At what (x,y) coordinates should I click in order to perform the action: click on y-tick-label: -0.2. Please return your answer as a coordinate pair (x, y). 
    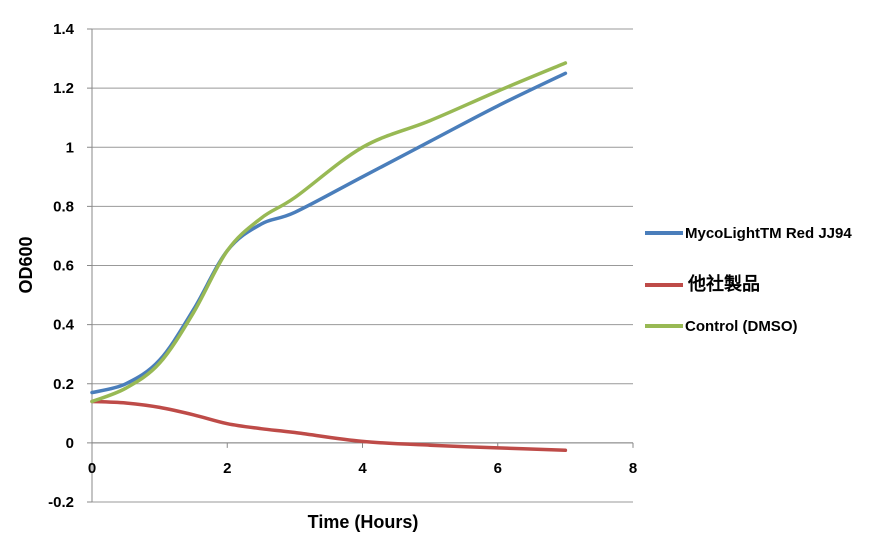
    Looking at the image, I should click on (61, 502).